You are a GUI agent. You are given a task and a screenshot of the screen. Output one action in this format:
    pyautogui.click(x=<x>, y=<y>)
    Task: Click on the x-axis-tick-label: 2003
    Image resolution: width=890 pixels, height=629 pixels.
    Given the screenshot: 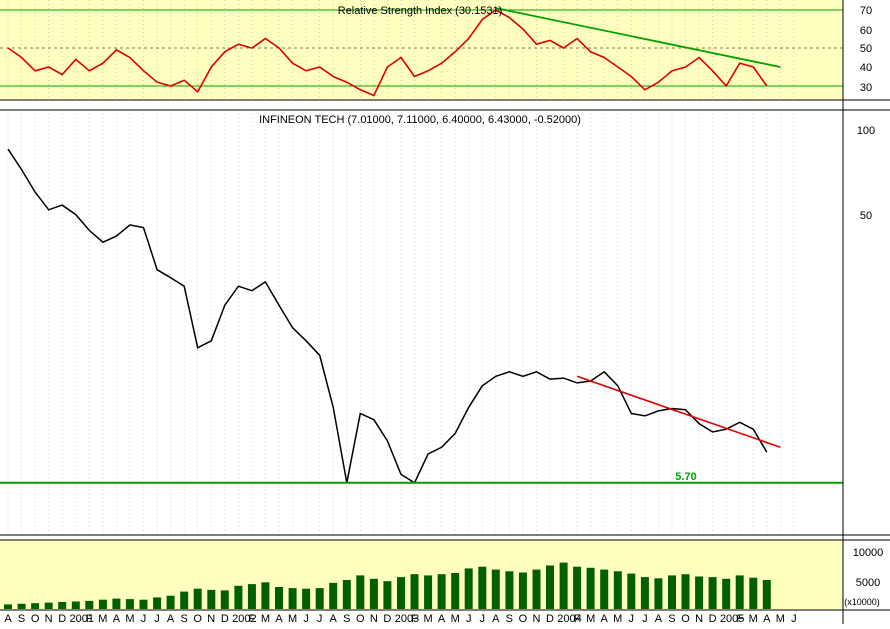 What is the action you would take?
    pyautogui.click(x=407, y=618)
    